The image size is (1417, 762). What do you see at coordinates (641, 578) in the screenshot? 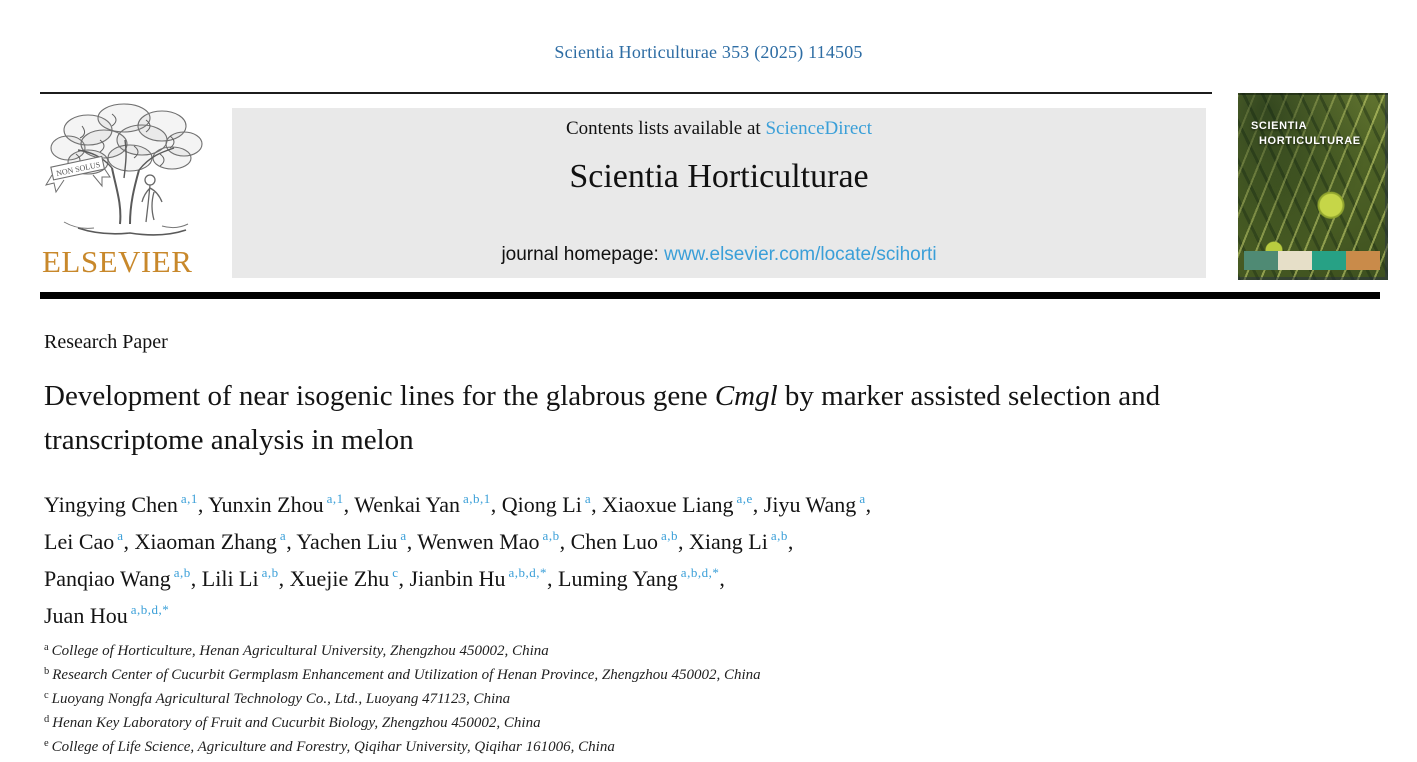
I see `author: Luming Yang a,b,d,*,` at bounding box center [641, 578].